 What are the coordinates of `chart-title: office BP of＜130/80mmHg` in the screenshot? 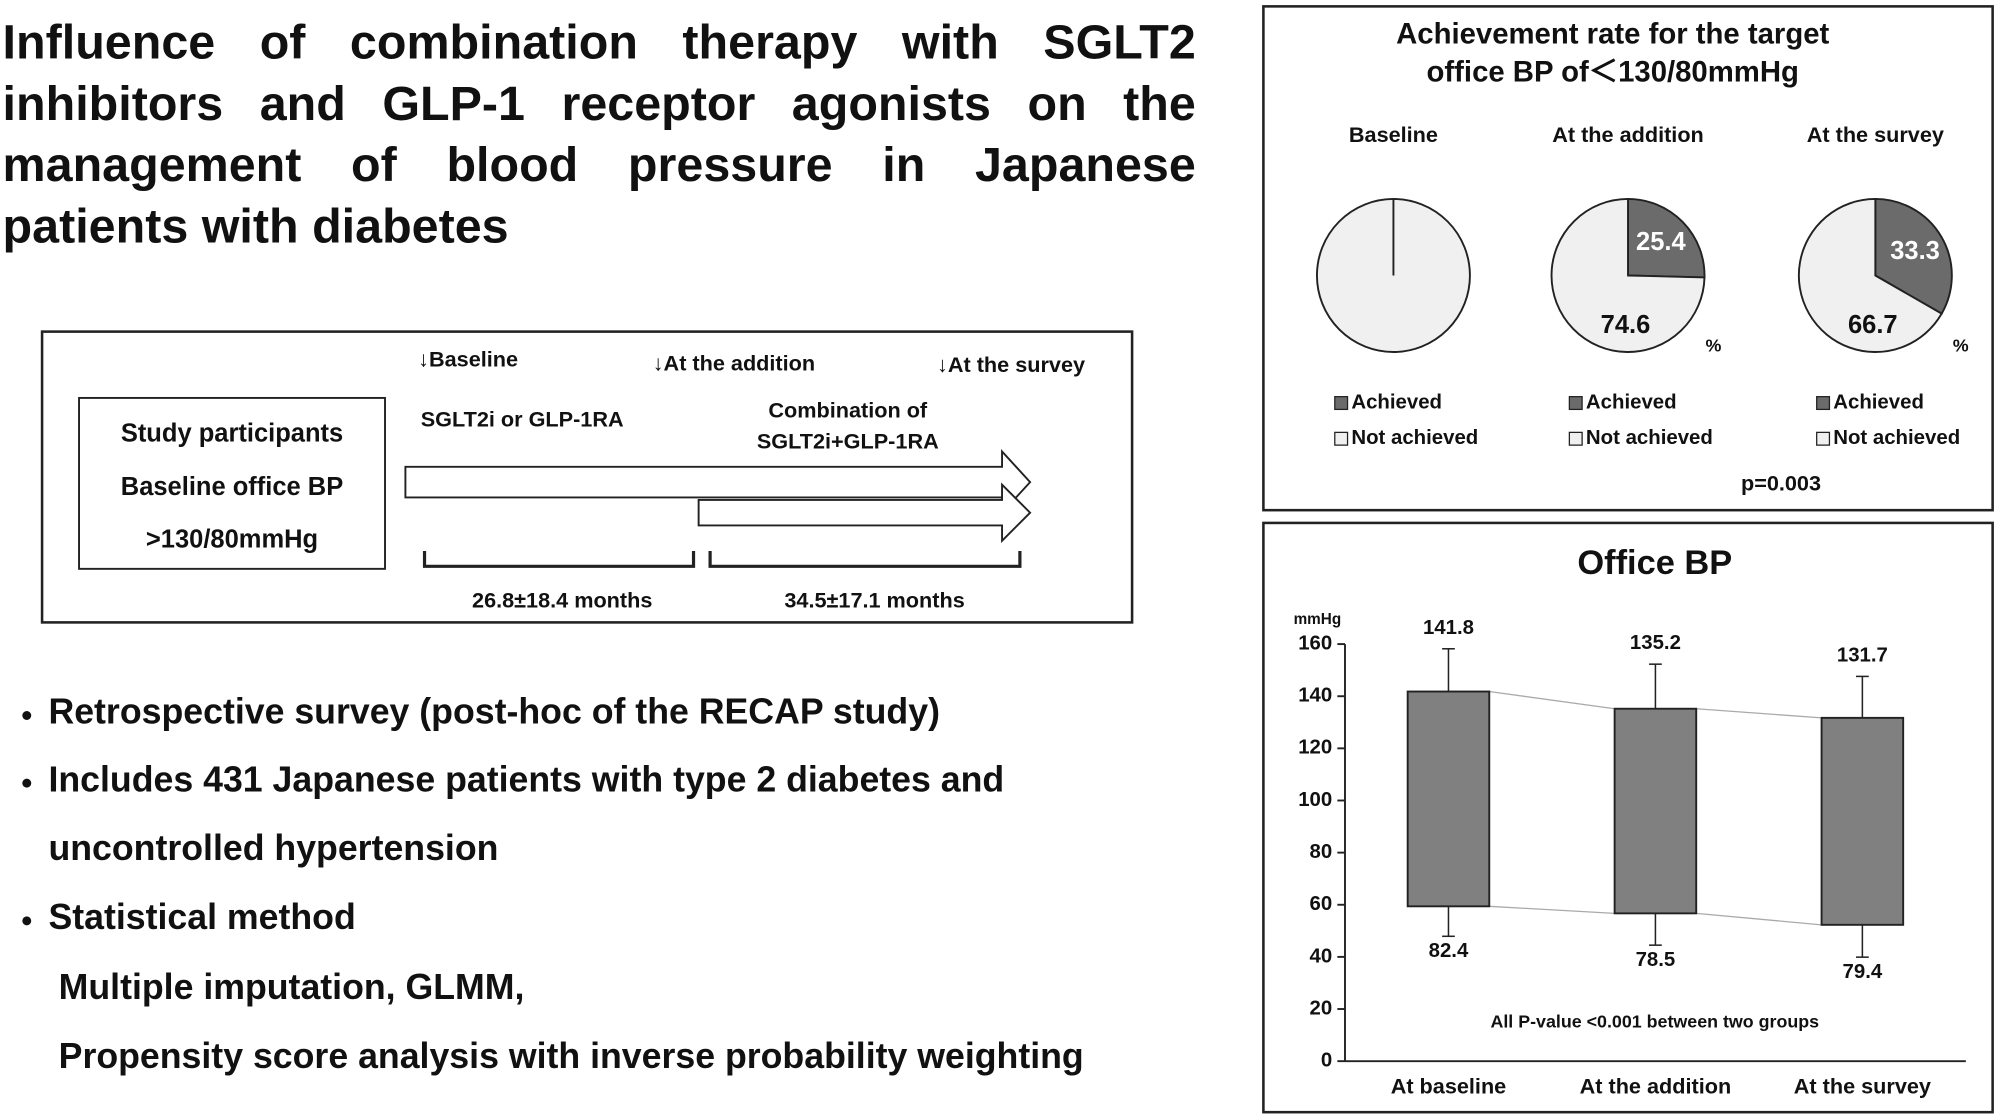 It's located at (1613, 72).